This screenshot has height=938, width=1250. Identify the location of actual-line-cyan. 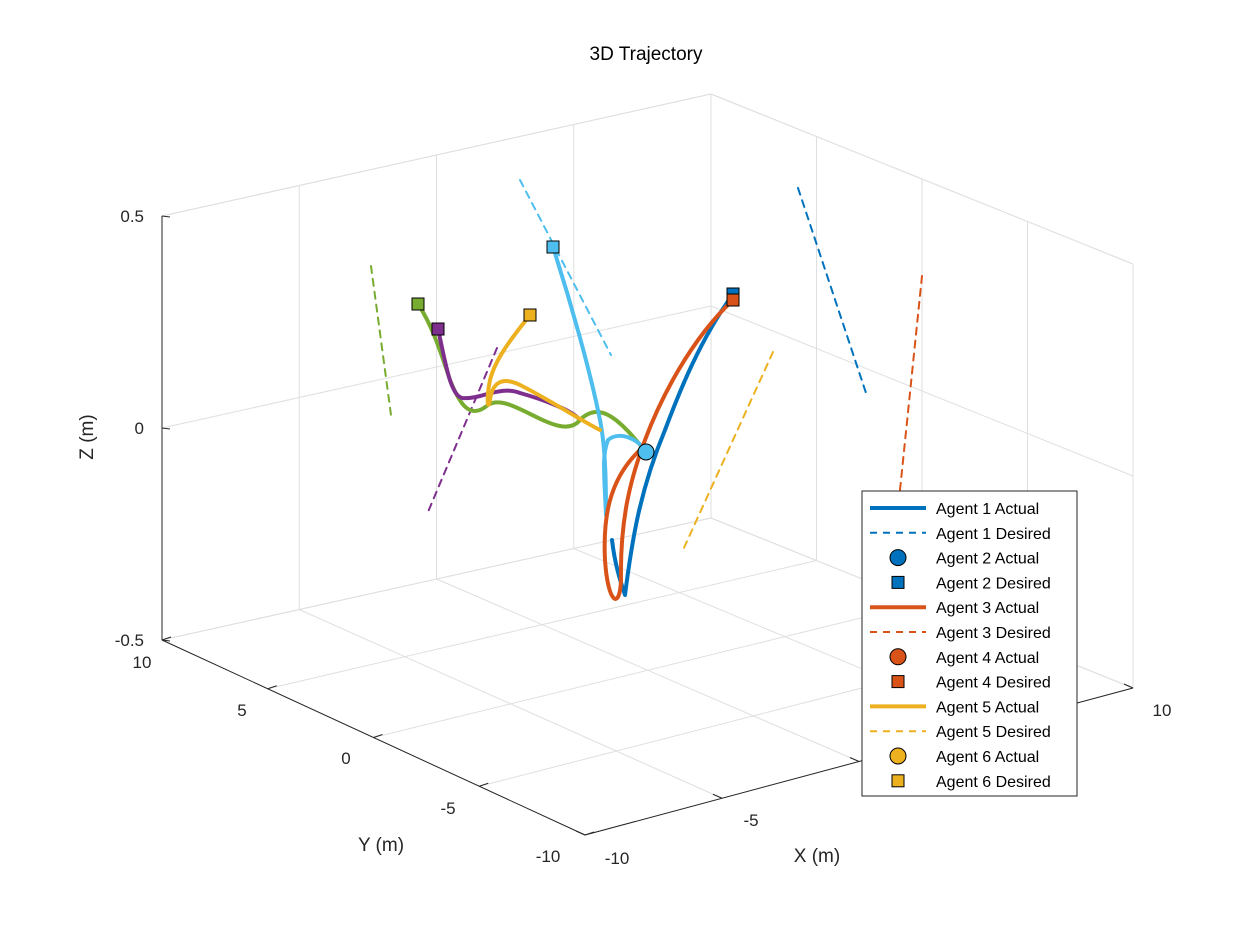
(599, 381).